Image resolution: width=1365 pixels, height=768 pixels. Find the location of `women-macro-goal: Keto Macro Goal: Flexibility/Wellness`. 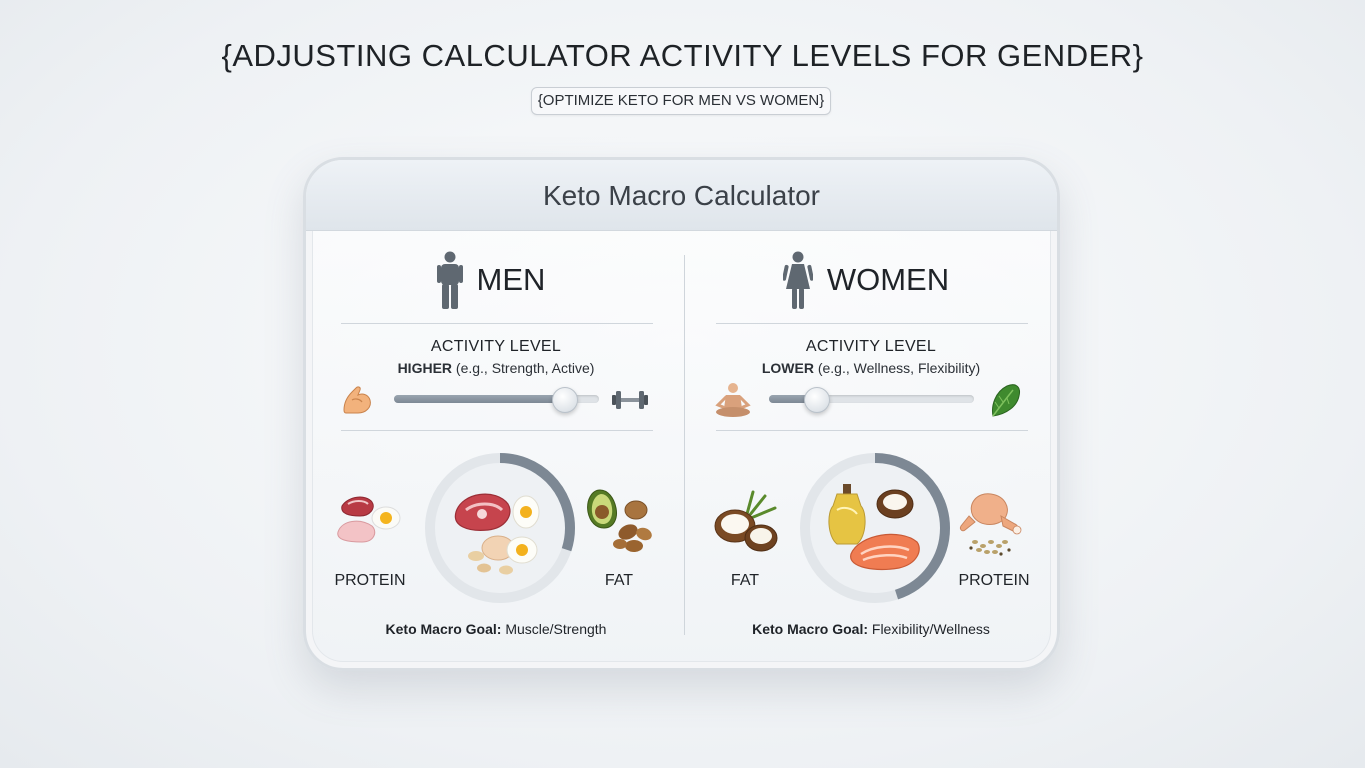

women-macro-goal: Keto Macro Goal: Flexibility/Wellness is located at coordinates (871, 629).